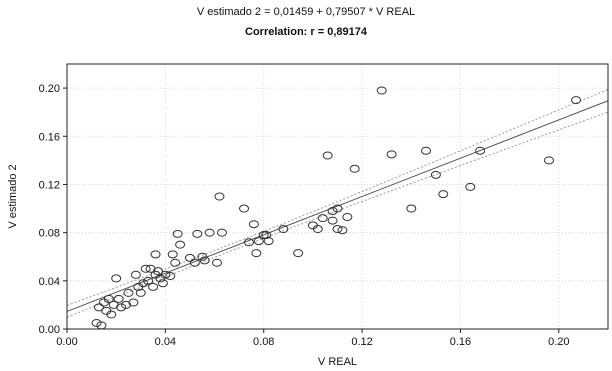 This screenshot has width=612, height=371. What do you see at coordinates (49, 234) in the screenshot?
I see `y-tick-label: 0.08` at bounding box center [49, 234].